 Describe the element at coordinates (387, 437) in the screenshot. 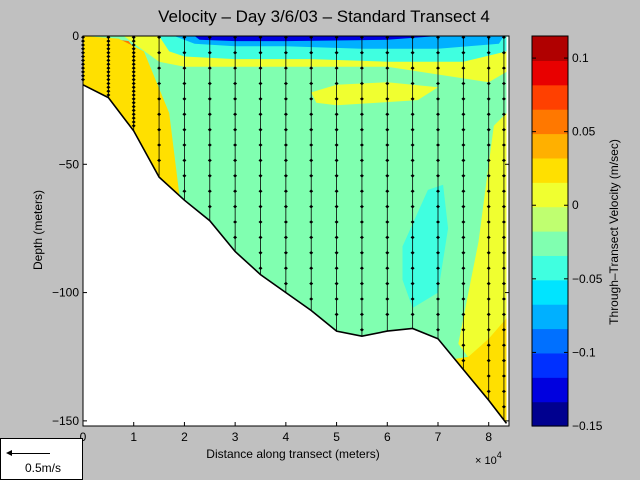

I see `x-tick-label: 6` at that location.